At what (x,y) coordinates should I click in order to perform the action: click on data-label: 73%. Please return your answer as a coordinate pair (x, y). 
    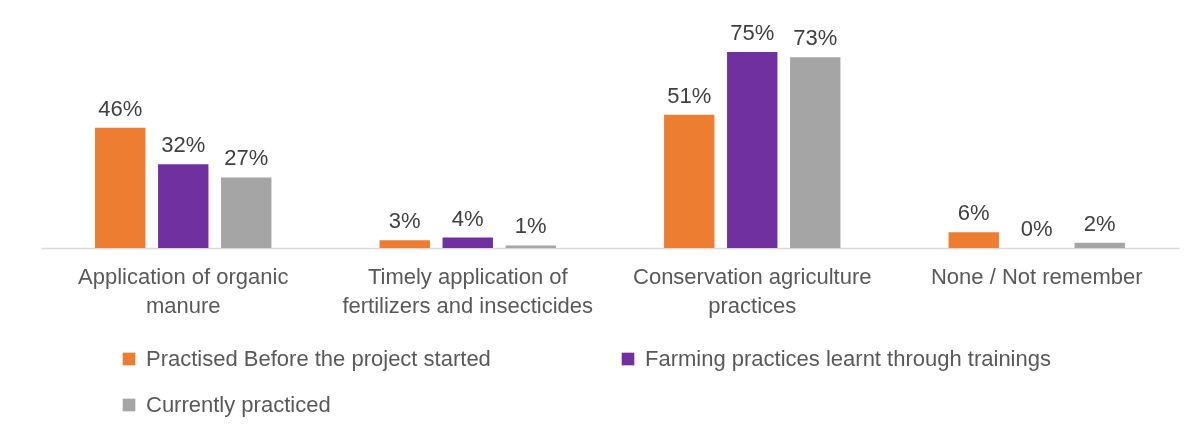
    Looking at the image, I should click on (815, 38).